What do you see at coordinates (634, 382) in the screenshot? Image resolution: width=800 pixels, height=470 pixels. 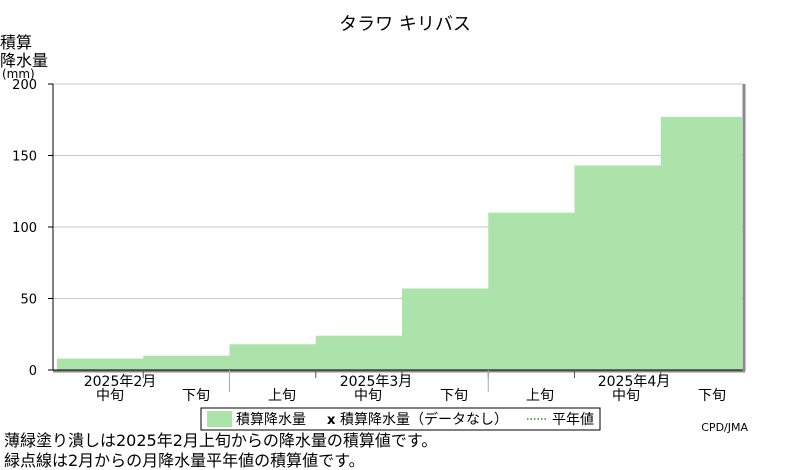 I see `x-group-label-apr: 2025年4月` at bounding box center [634, 382].